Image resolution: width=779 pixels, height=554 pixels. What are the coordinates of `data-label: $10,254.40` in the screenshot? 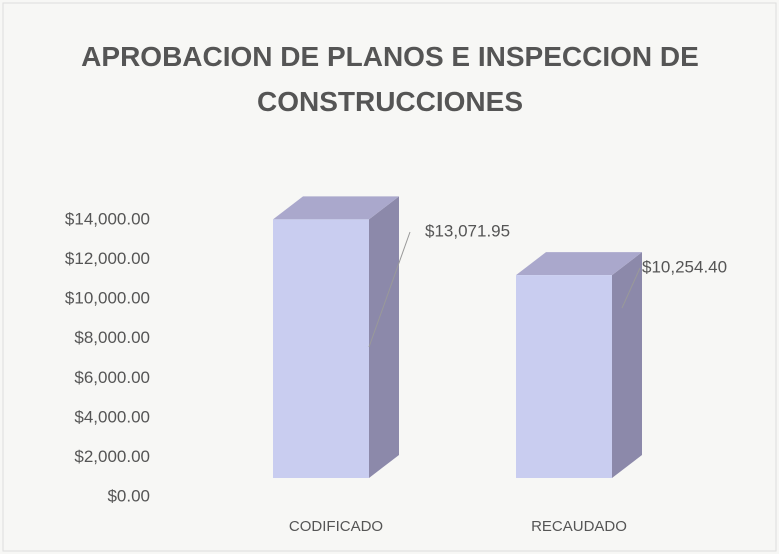 It's located at (684, 266).